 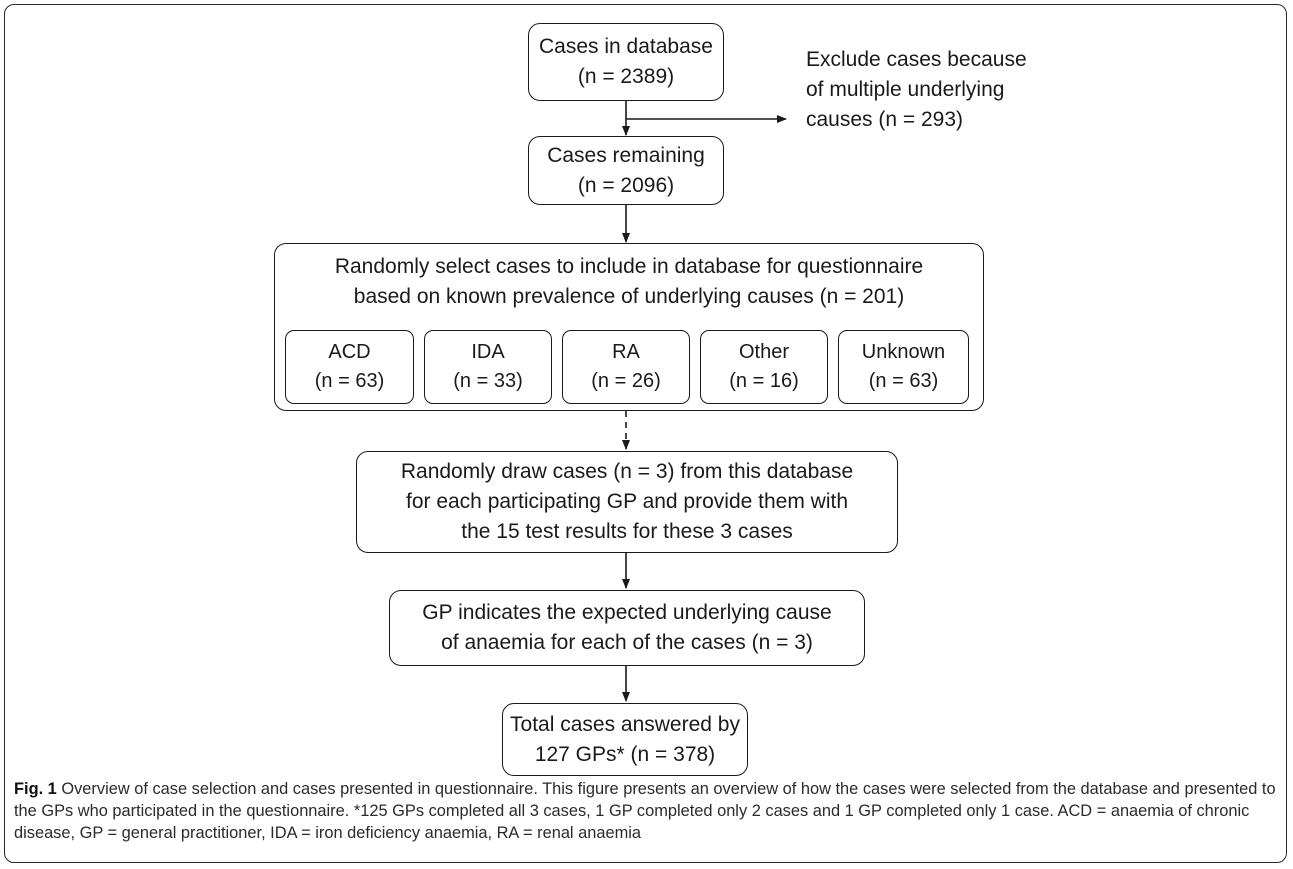 I want to click on category-count: (n = 26), so click(x=626, y=381).